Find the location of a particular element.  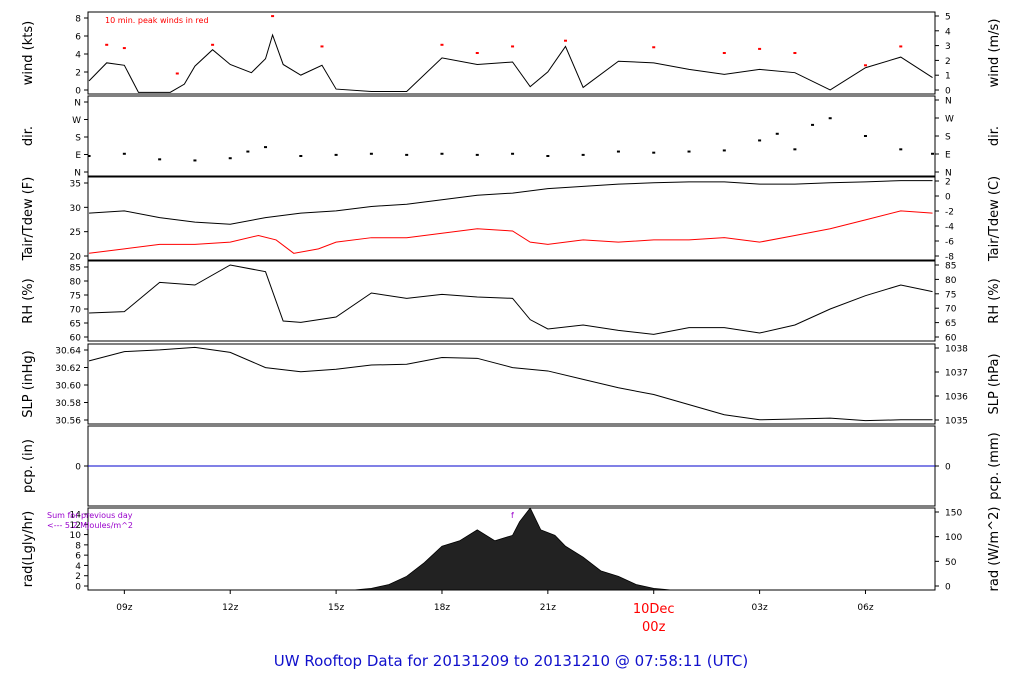

left-tick-label: 30.58 is located at coordinates (68, 404).